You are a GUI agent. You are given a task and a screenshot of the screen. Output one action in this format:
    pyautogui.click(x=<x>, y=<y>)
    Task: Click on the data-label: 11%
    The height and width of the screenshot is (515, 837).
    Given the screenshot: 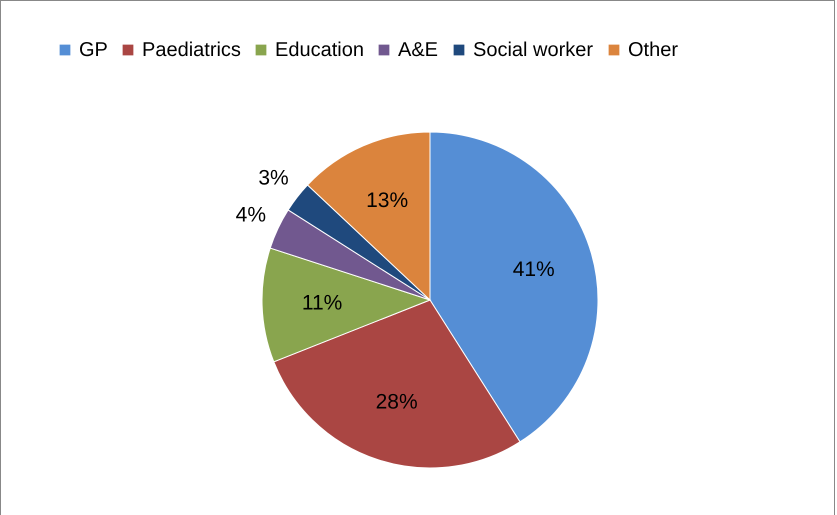 What is the action you would take?
    pyautogui.click(x=322, y=302)
    